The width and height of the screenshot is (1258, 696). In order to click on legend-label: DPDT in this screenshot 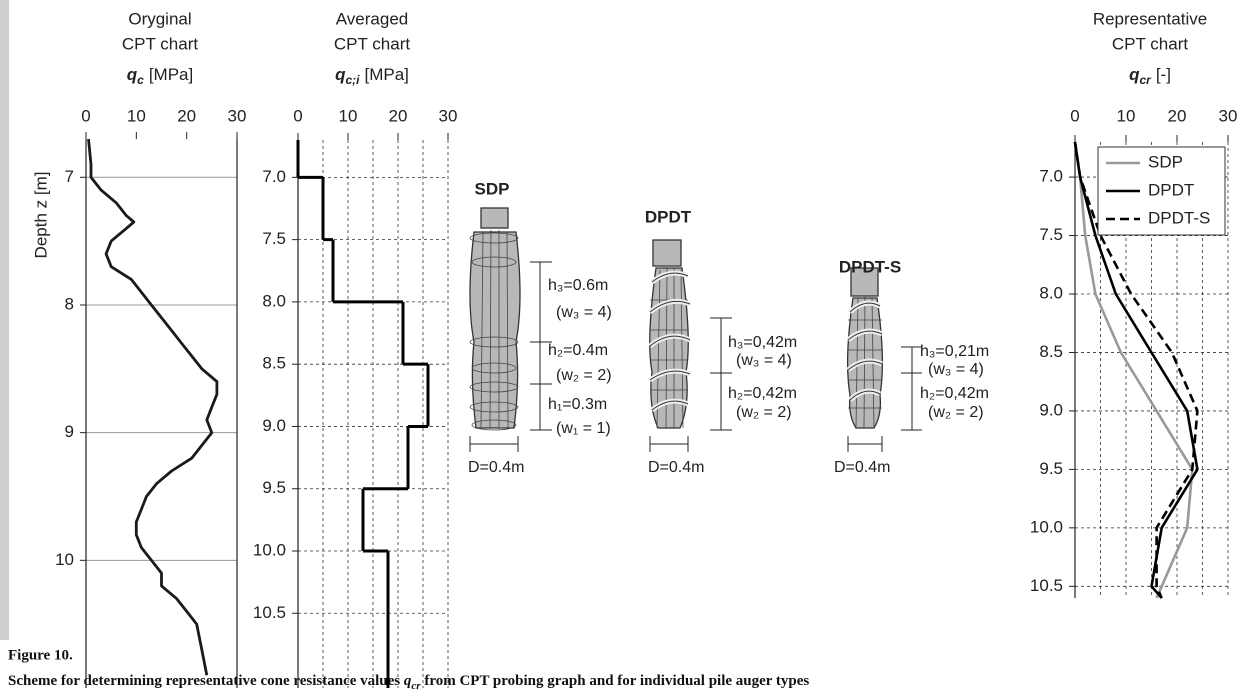, I will do `click(1171, 189)`.